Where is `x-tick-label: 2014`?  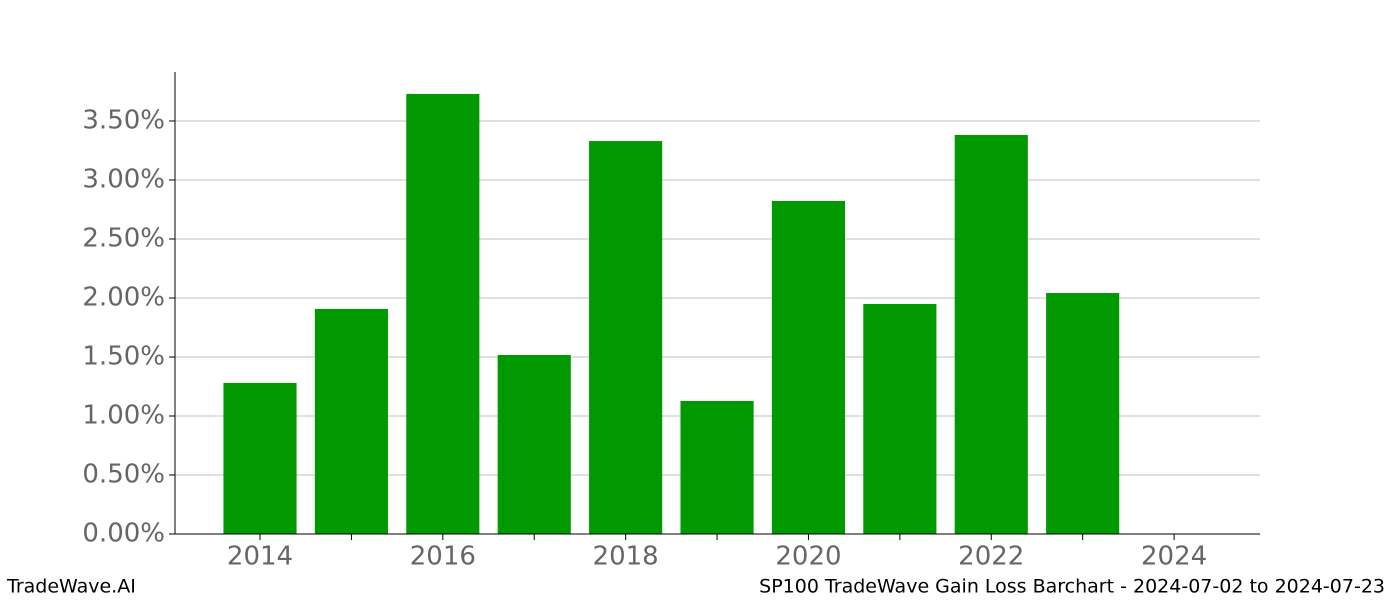
x-tick-label: 2014 is located at coordinates (260, 557).